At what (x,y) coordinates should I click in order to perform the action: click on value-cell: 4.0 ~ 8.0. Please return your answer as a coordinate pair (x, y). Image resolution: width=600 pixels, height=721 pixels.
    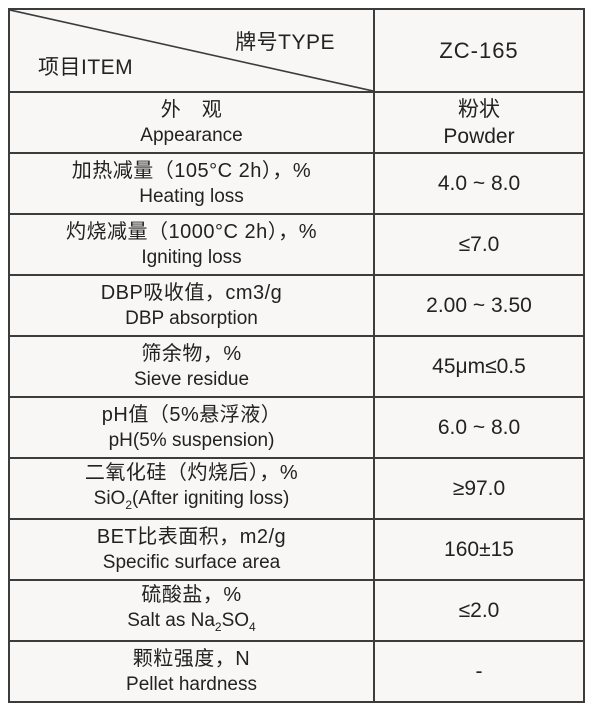
    Looking at the image, I should click on (478, 183).